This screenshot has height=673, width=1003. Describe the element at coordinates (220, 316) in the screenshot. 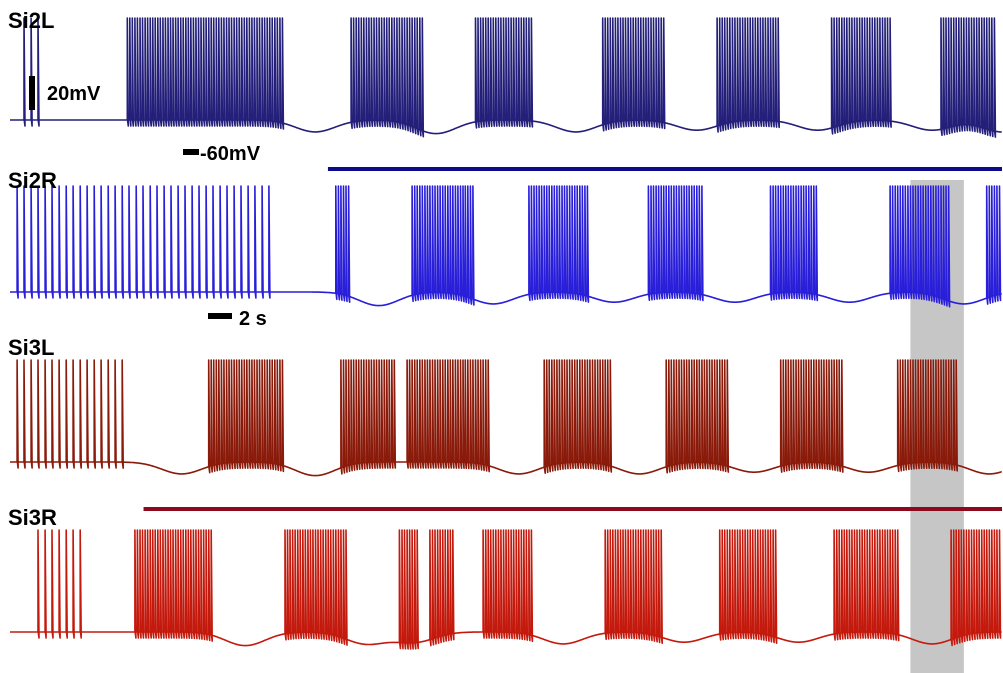

I see `time-scale-bar` at that location.